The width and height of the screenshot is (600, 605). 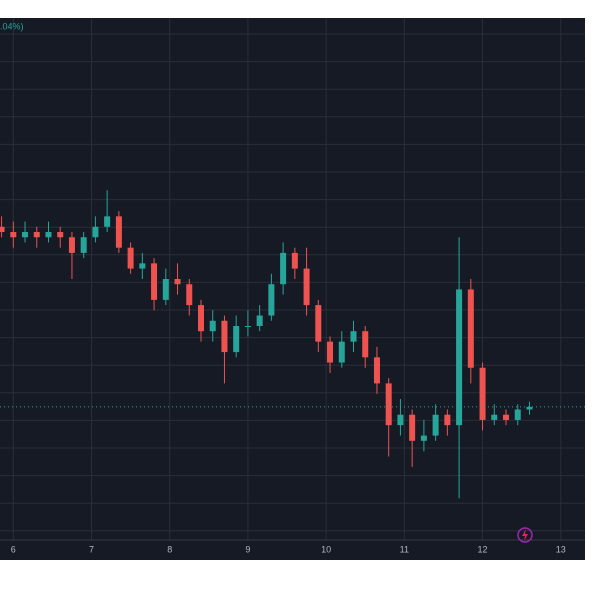 What do you see at coordinates (91, 549) in the screenshot?
I see `x-tick-label: 7` at bounding box center [91, 549].